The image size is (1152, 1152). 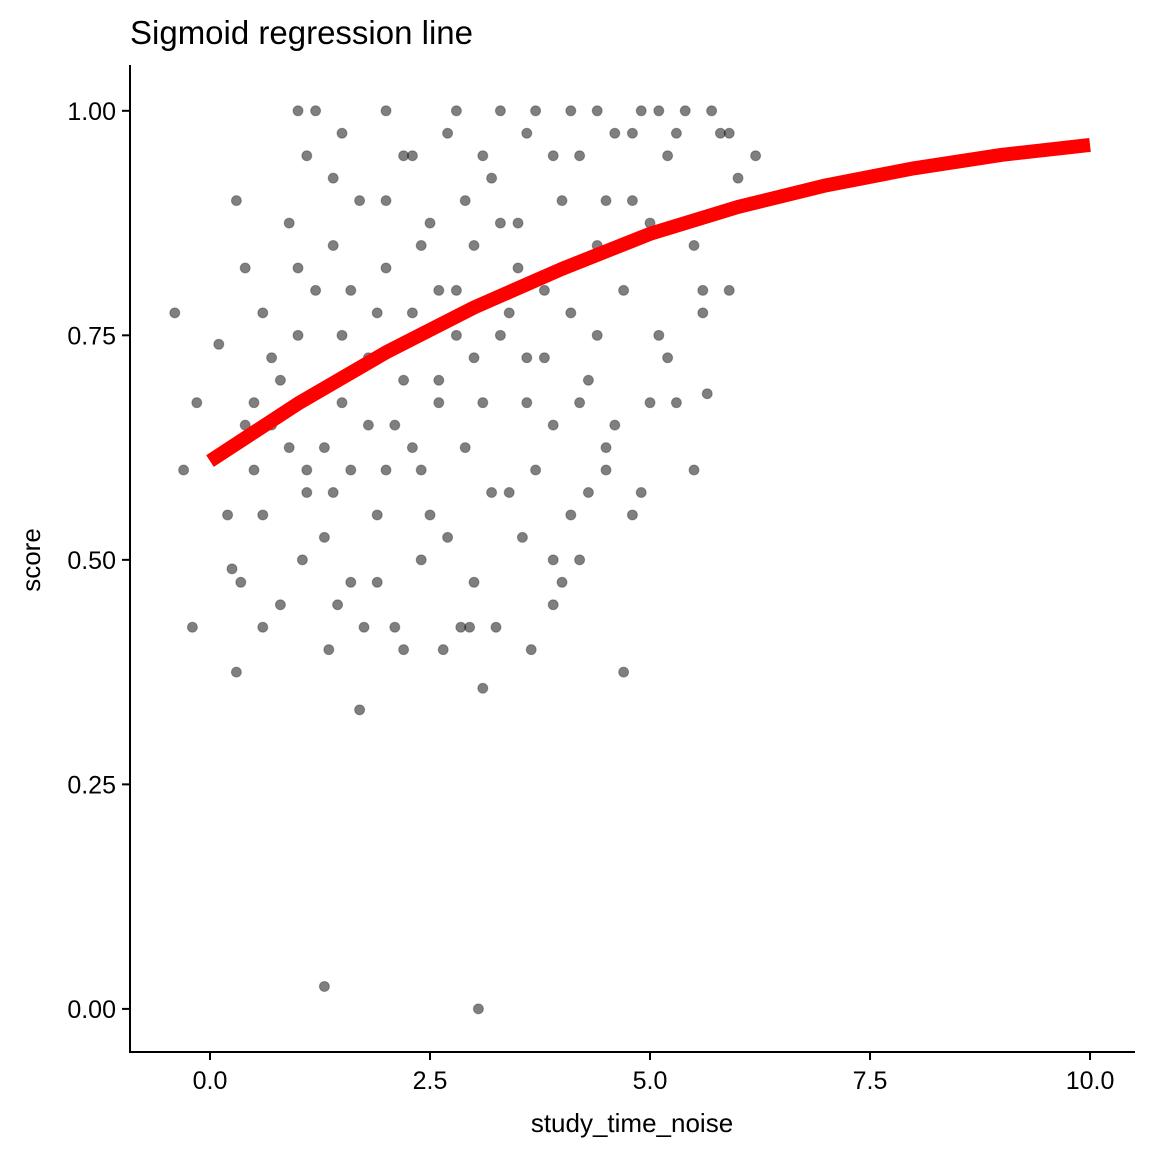 I want to click on x-tick-label: 0.0, so click(x=210, y=1081).